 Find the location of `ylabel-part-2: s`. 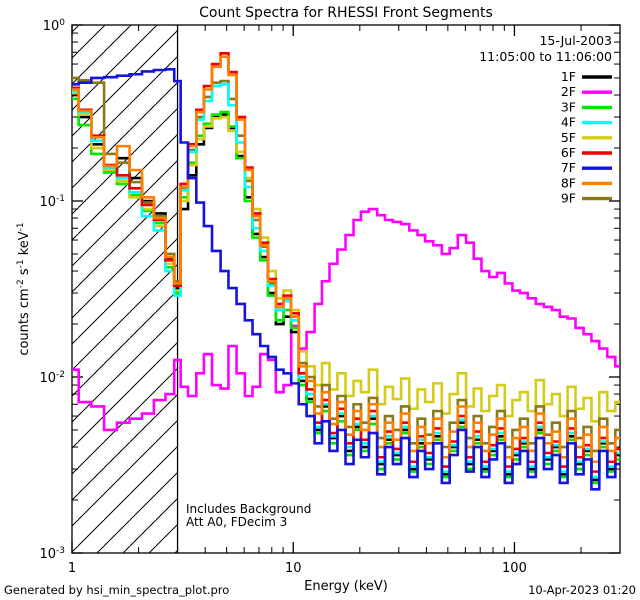

ylabel-part-2: s is located at coordinates (24, 273).